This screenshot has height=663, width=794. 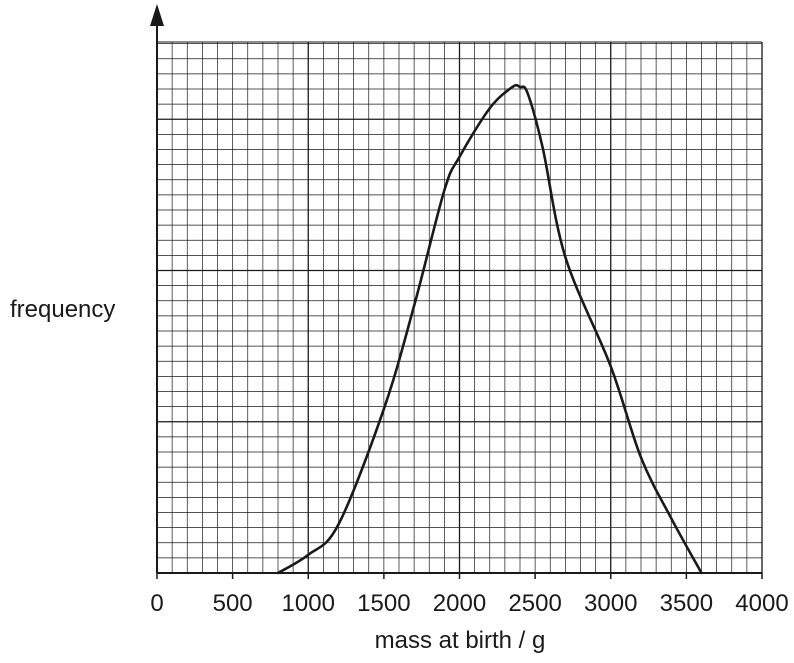 What do you see at coordinates (233, 603) in the screenshot?
I see `x-tick-label: 500` at bounding box center [233, 603].